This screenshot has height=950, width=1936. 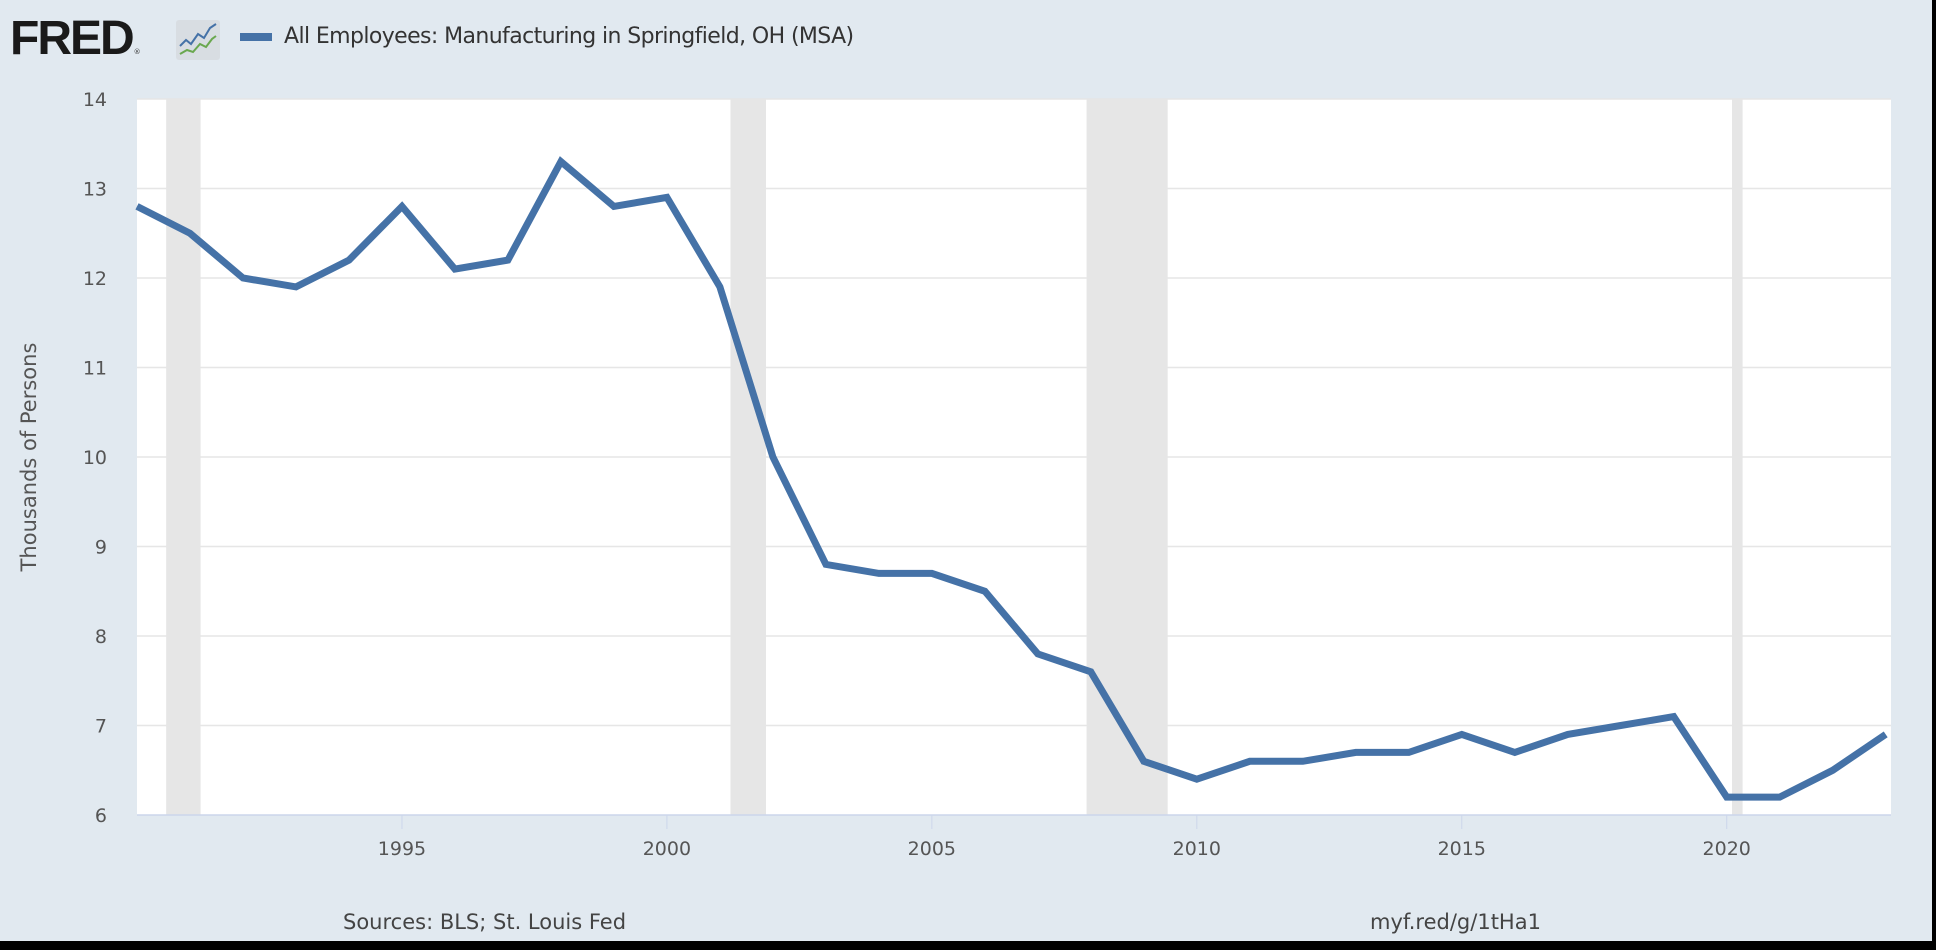 What do you see at coordinates (101, 727) in the screenshot?
I see `y-tick-label: 7` at bounding box center [101, 727].